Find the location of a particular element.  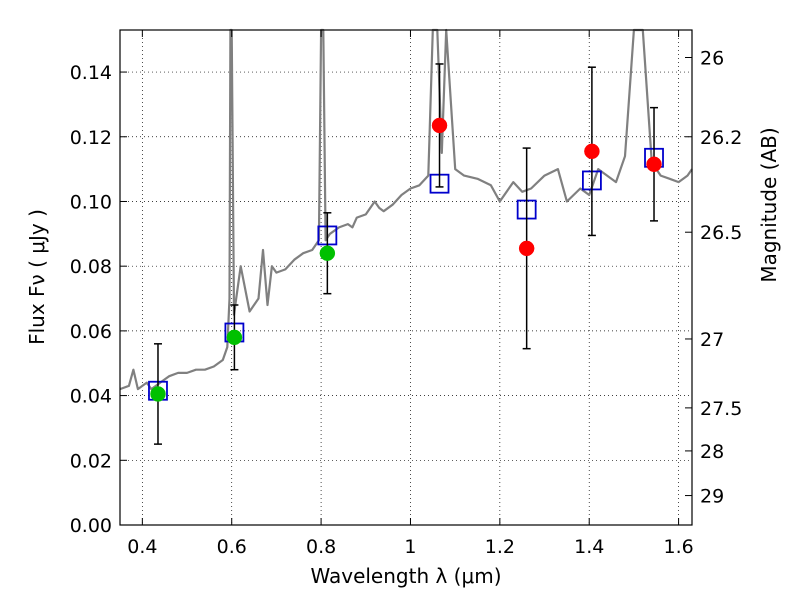

right-tick-label: 28 is located at coordinates (712, 452).